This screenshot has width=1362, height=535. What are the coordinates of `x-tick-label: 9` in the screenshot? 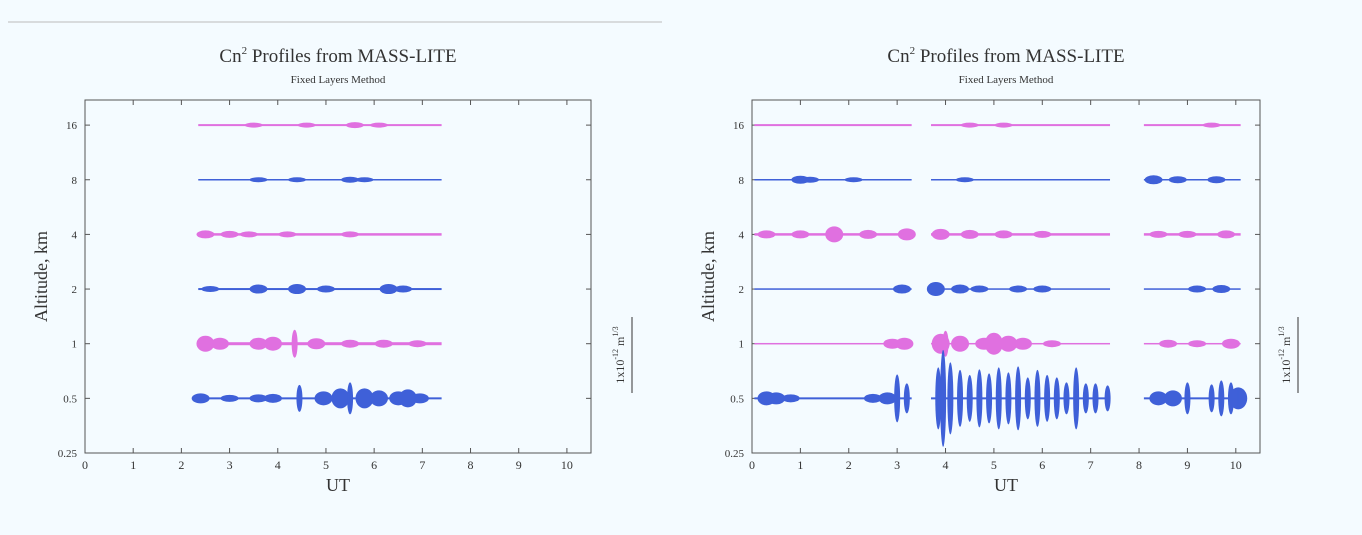 It's located at (519, 465).